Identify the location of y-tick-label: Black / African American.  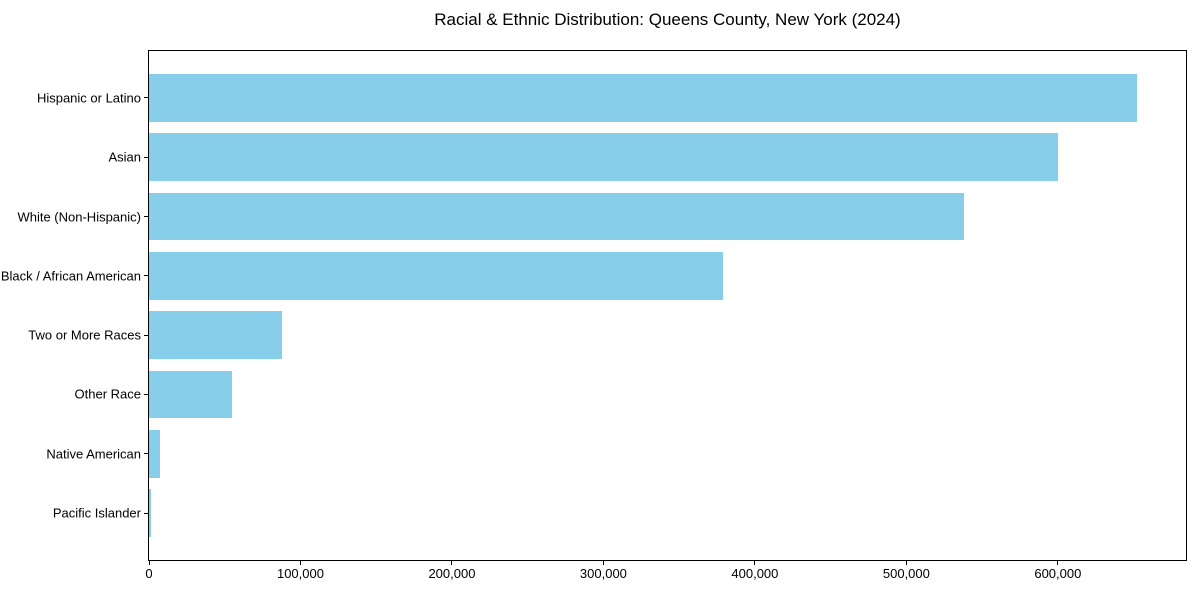
(70, 276).